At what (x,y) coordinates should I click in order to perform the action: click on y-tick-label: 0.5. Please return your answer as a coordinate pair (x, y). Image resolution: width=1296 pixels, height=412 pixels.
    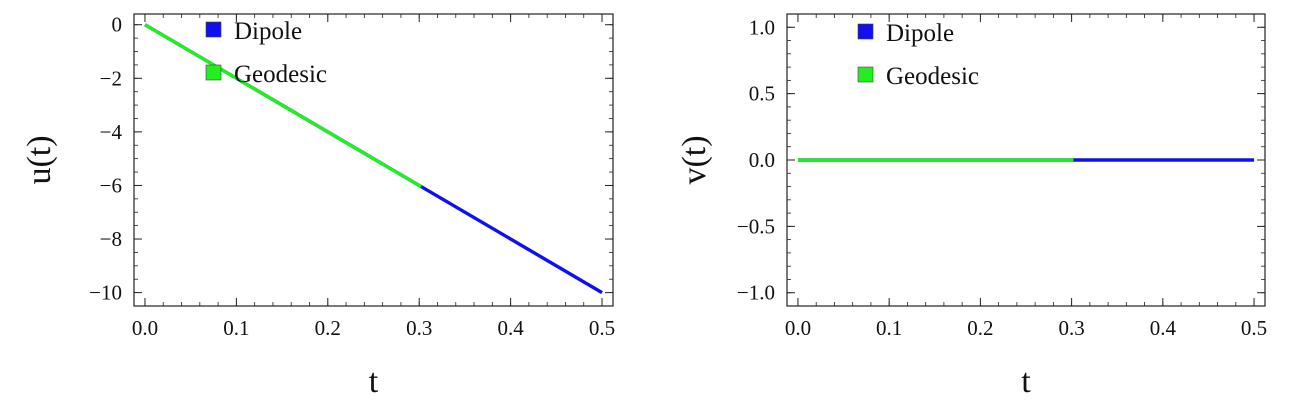
    Looking at the image, I should click on (762, 94).